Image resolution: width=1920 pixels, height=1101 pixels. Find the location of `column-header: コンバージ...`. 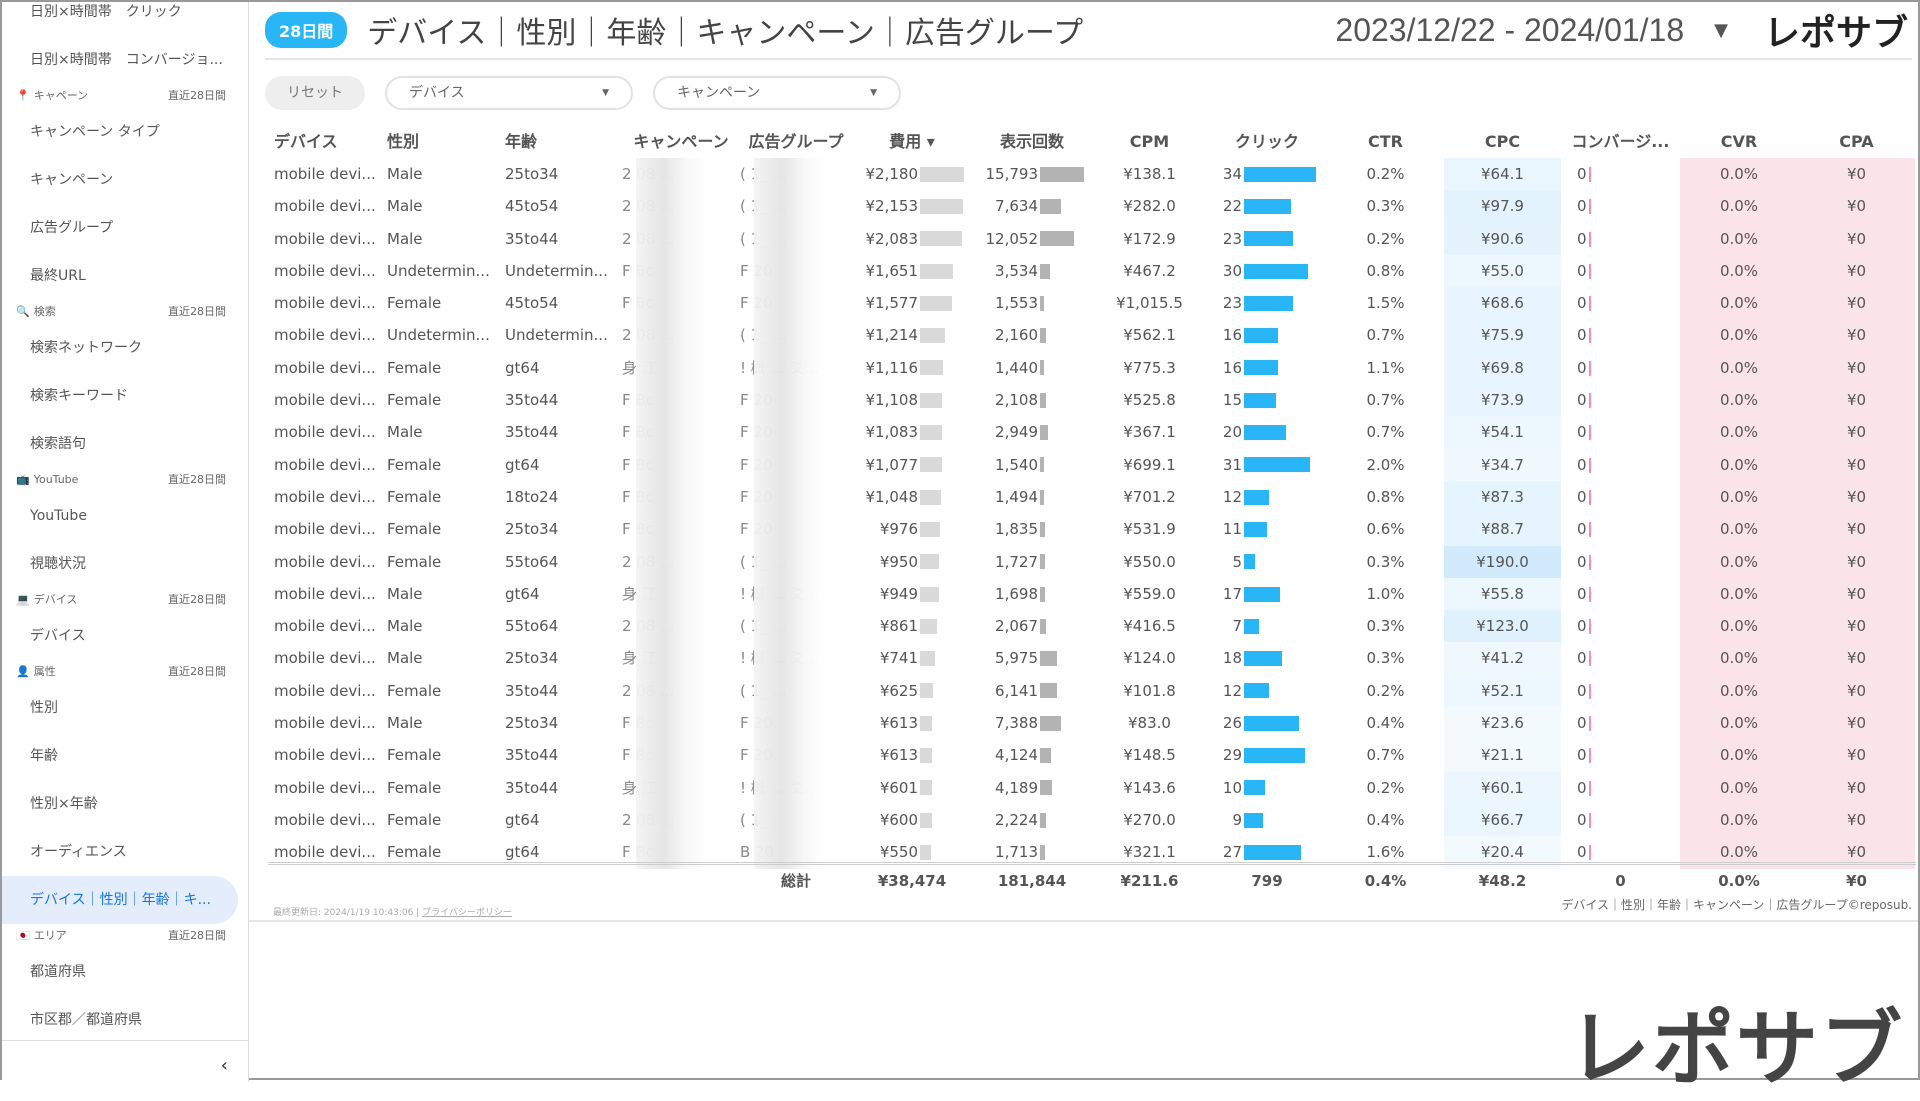

column-header: コンバージ... is located at coordinates (1620, 141).